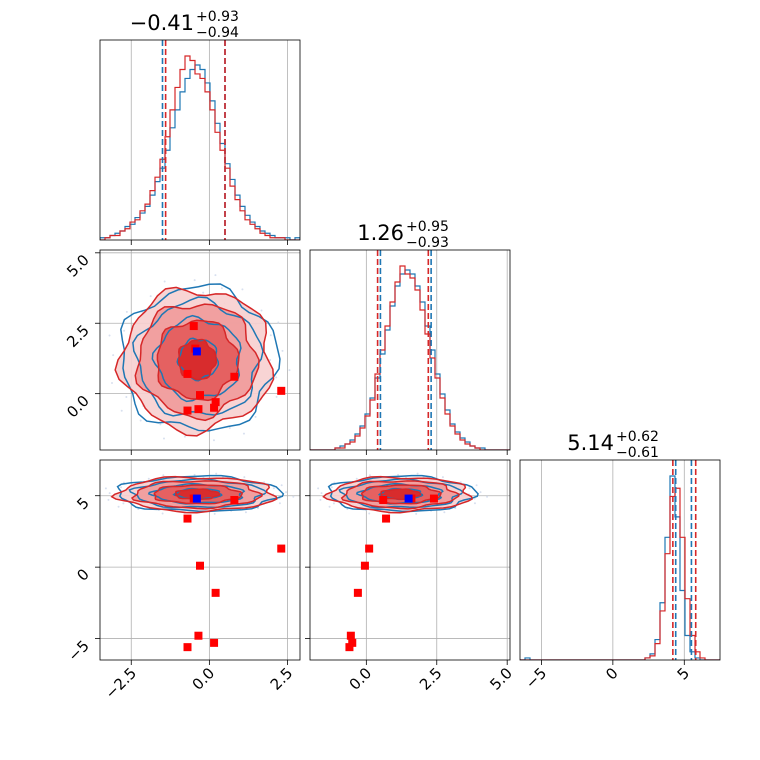 The height and width of the screenshot is (760, 760). Describe the element at coordinates (683, 673) in the screenshot. I see `x-tick-label: 5` at that location.